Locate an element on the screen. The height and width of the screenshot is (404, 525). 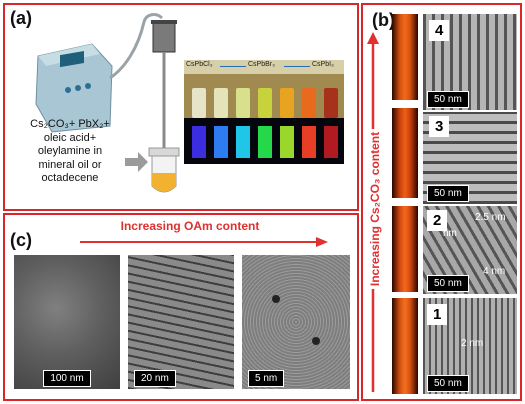
formula-line-5: octadecene is located at coordinates (70, 178).